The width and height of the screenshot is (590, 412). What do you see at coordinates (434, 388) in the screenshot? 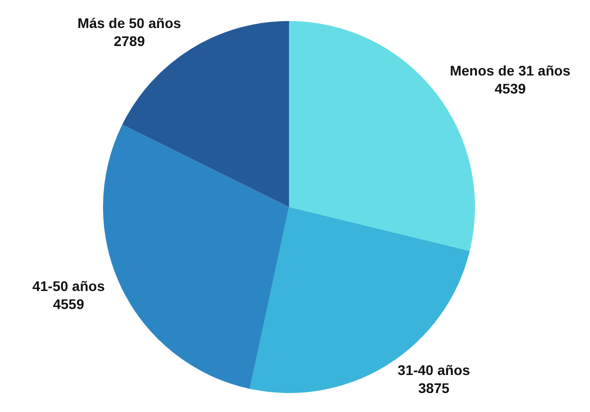
I see `data-label: 3875` at bounding box center [434, 388].